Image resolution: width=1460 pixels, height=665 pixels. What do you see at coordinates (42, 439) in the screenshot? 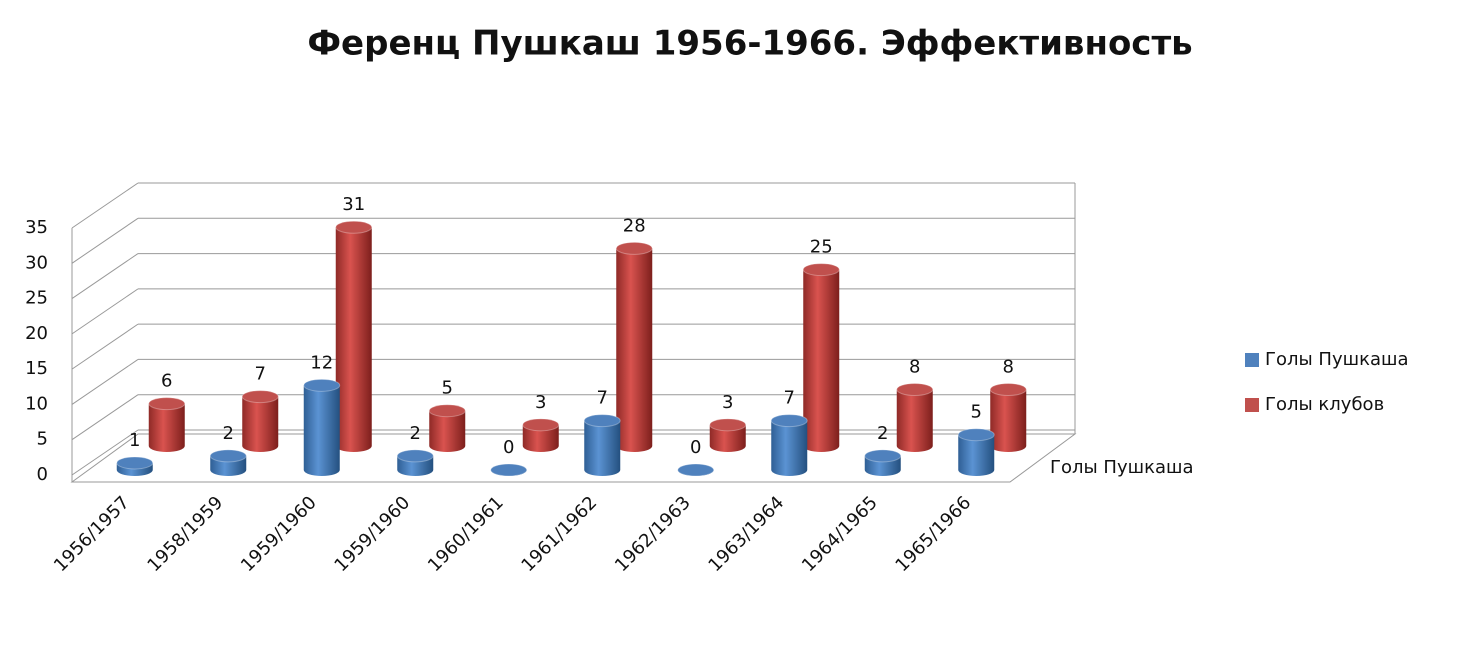
I see `y-tick-label: 5` at bounding box center [42, 439].